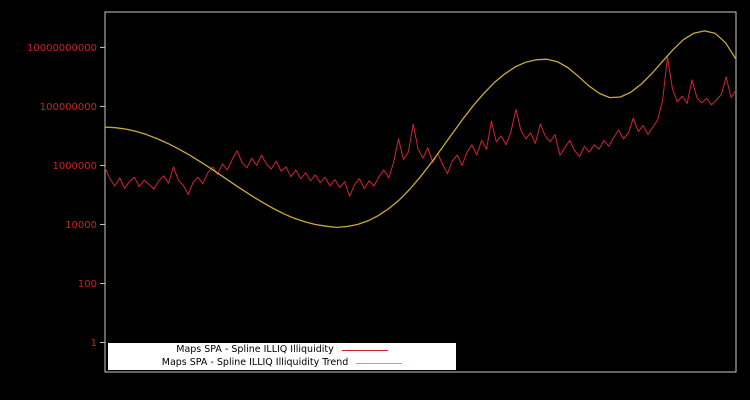 The image size is (750, 400). I want to click on y-tick-label: 1000000, so click(74, 166).